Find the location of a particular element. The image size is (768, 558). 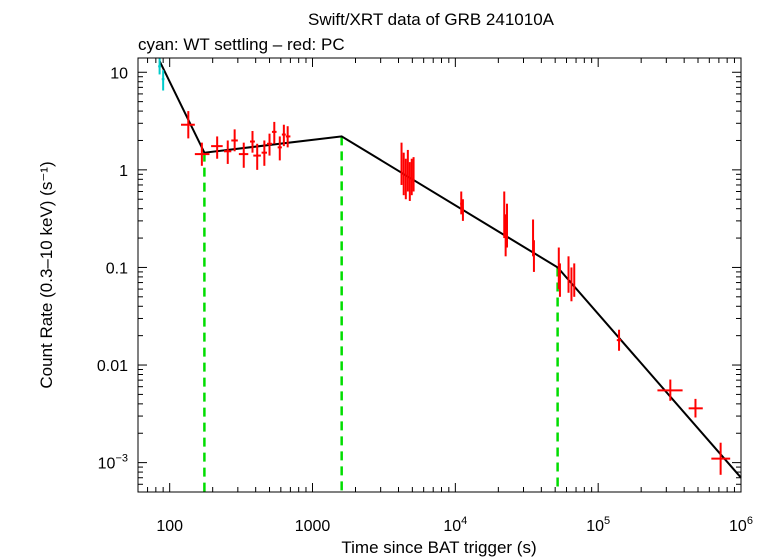

x-tick-label: 10⁴ is located at coordinates (455, 525).